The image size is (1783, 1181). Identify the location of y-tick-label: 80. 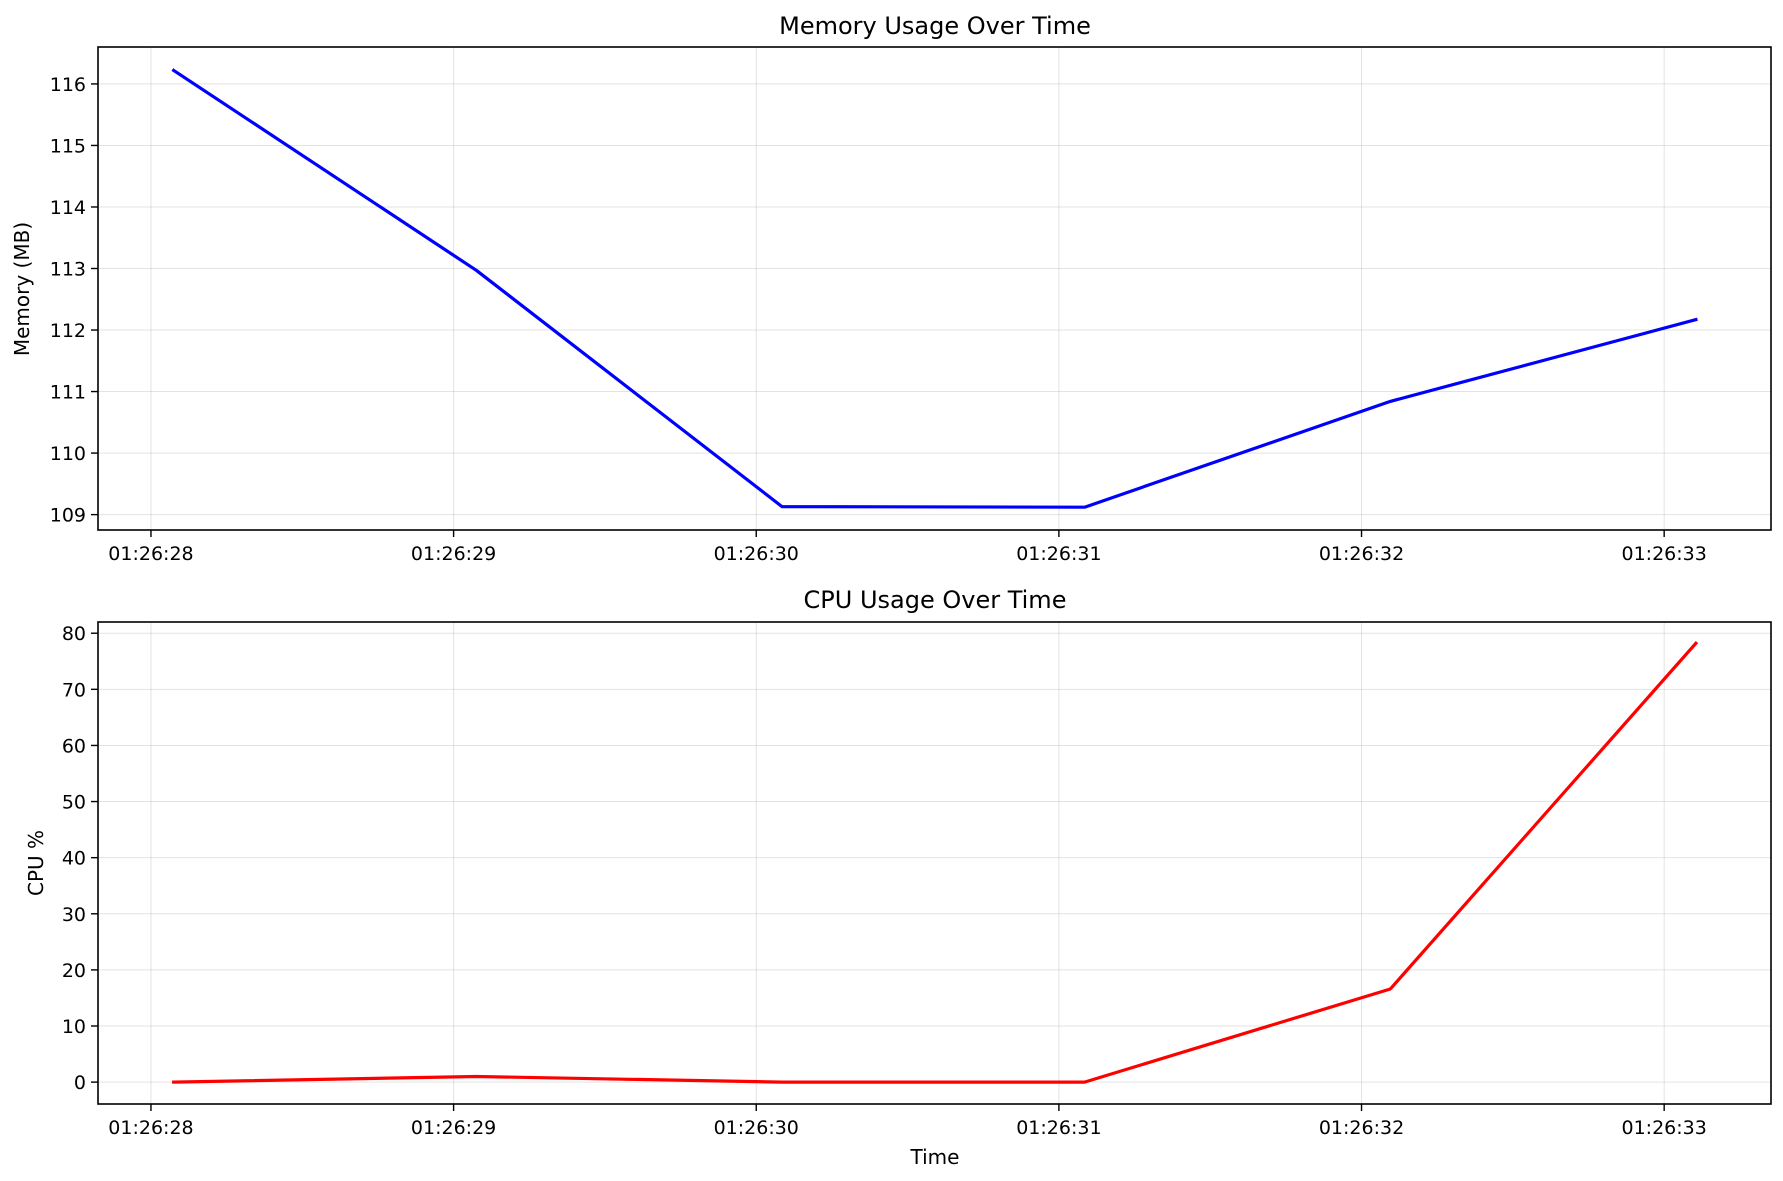
(74, 634).